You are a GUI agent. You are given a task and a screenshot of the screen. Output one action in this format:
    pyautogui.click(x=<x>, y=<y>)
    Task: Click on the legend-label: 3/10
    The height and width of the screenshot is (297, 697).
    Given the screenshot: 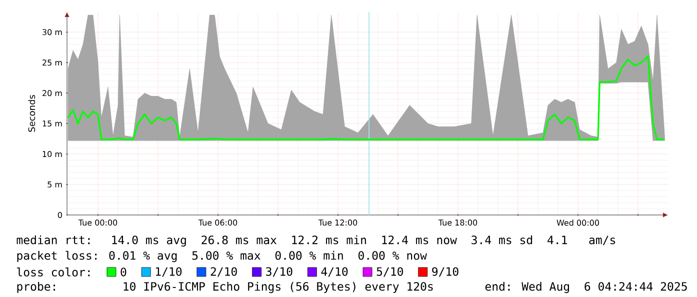 What is the action you would take?
    pyautogui.click(x=279, y=272)
    